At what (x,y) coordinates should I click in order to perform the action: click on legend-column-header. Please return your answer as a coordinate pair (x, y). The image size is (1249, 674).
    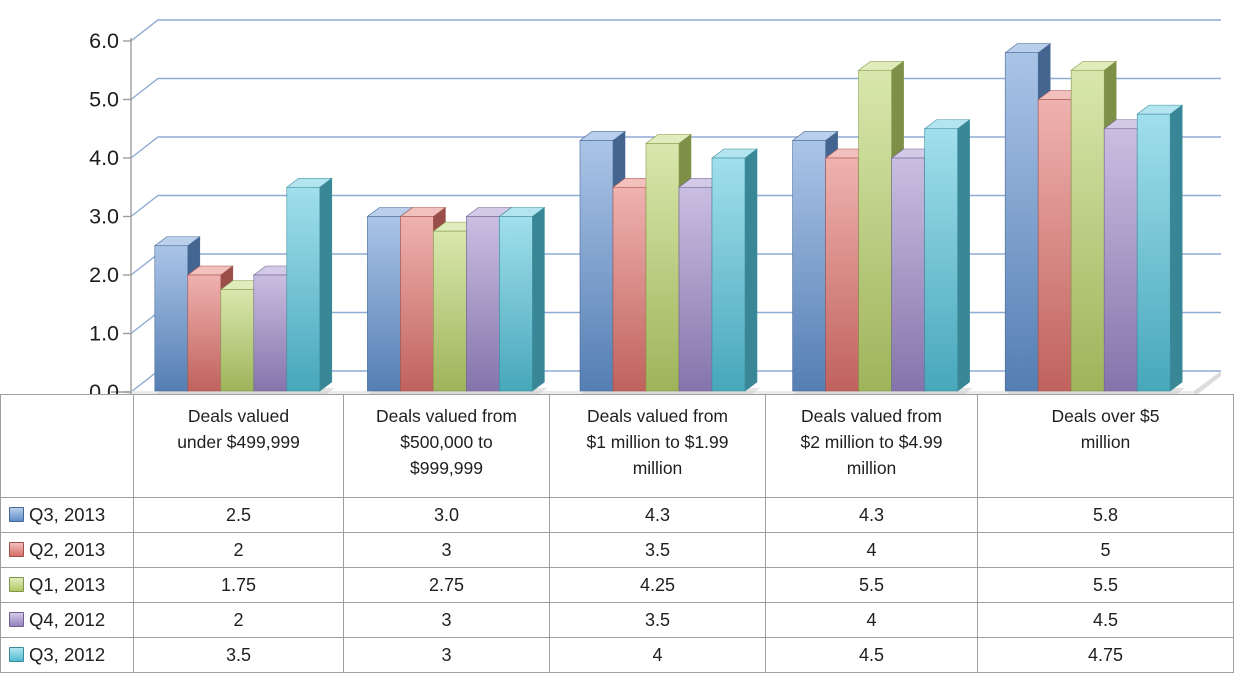
    Looking at the image, I should click on (67, 446).